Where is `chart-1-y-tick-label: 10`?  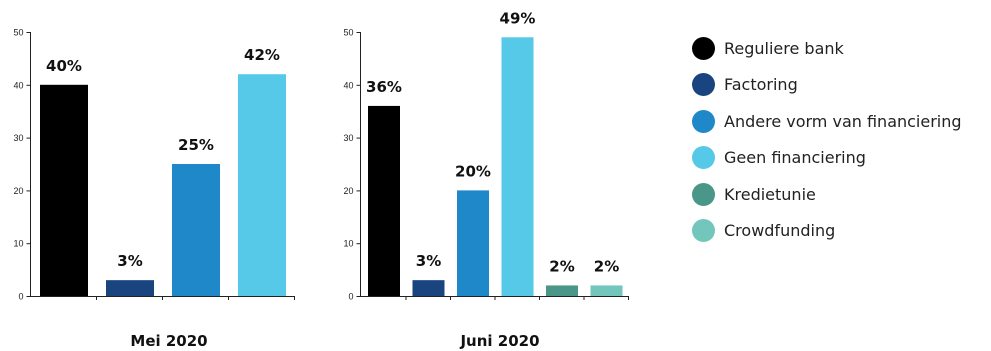
chart-1-y-tick-label: 10 is located at coordinates (348, 244).